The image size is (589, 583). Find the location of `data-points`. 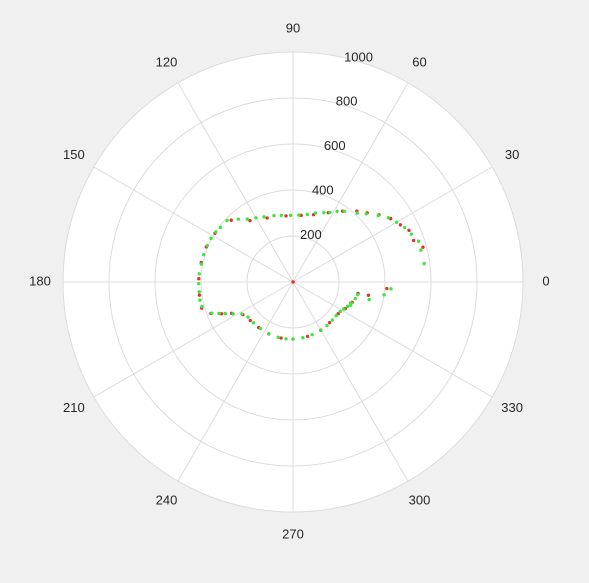

data-points is located at coordinates (311, 275).